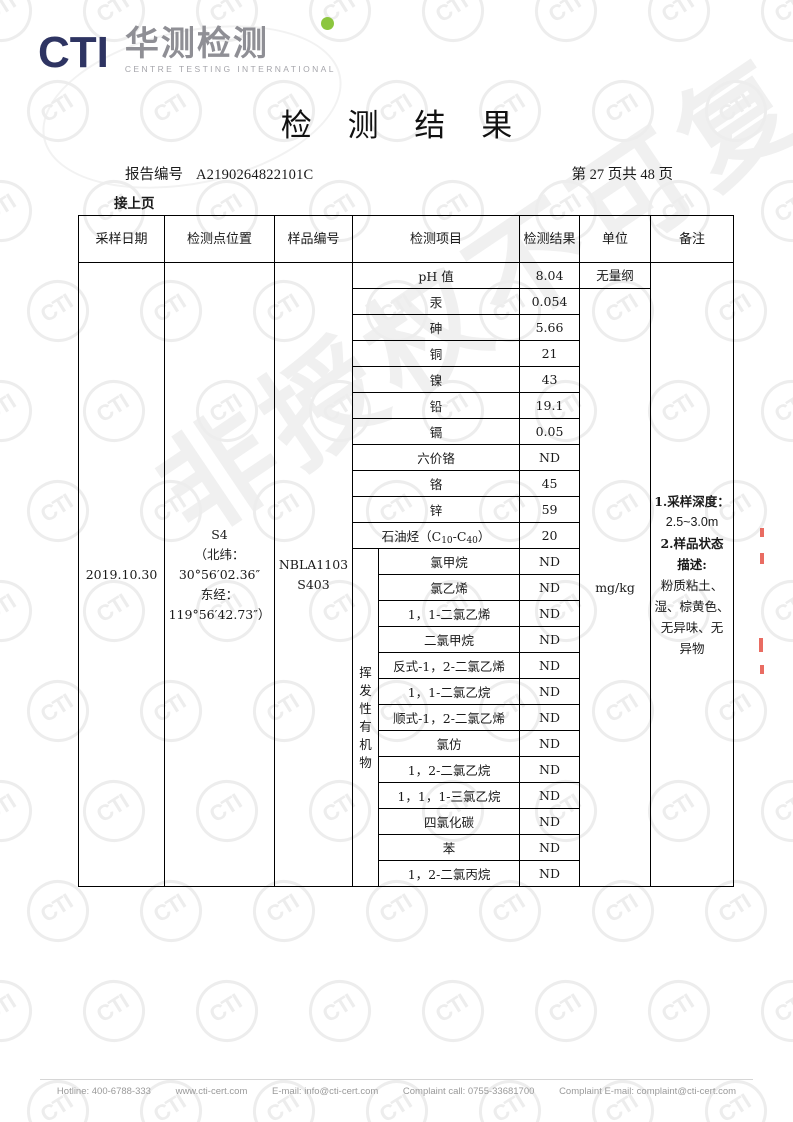  What do you see at coordinates (230, 69) in the screenshot?
I see `cti-logo-english: CENTRE TESTING INTERNATIONAL` at bounding box center [230, 69].